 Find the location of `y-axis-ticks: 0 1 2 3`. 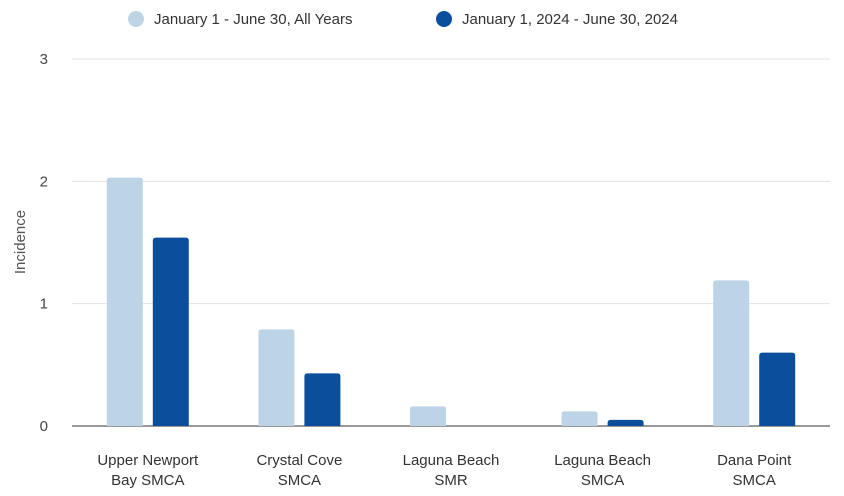

y-axis-ticks: 0 1 2 3 is located at coordinates (44, 243).